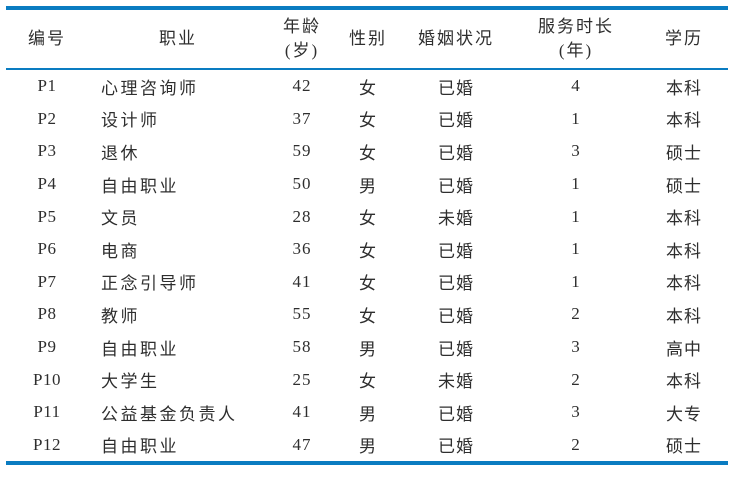  I want to click on table-header: 编号 职业 年龄 (岁) 性别, so click(367, 39).